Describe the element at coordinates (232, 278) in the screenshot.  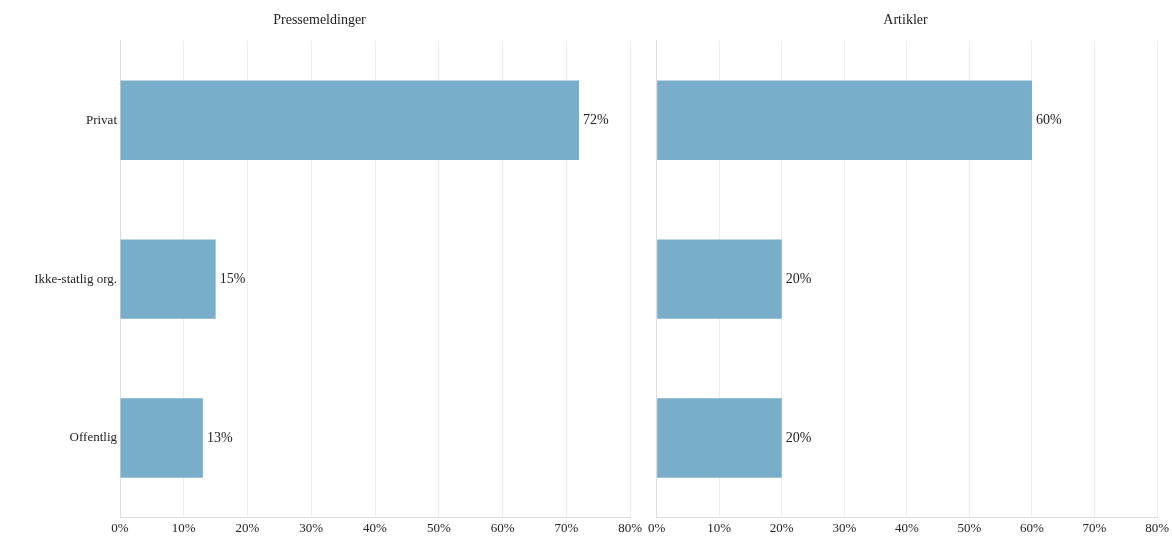
I see `data-label: 15%` at that location.